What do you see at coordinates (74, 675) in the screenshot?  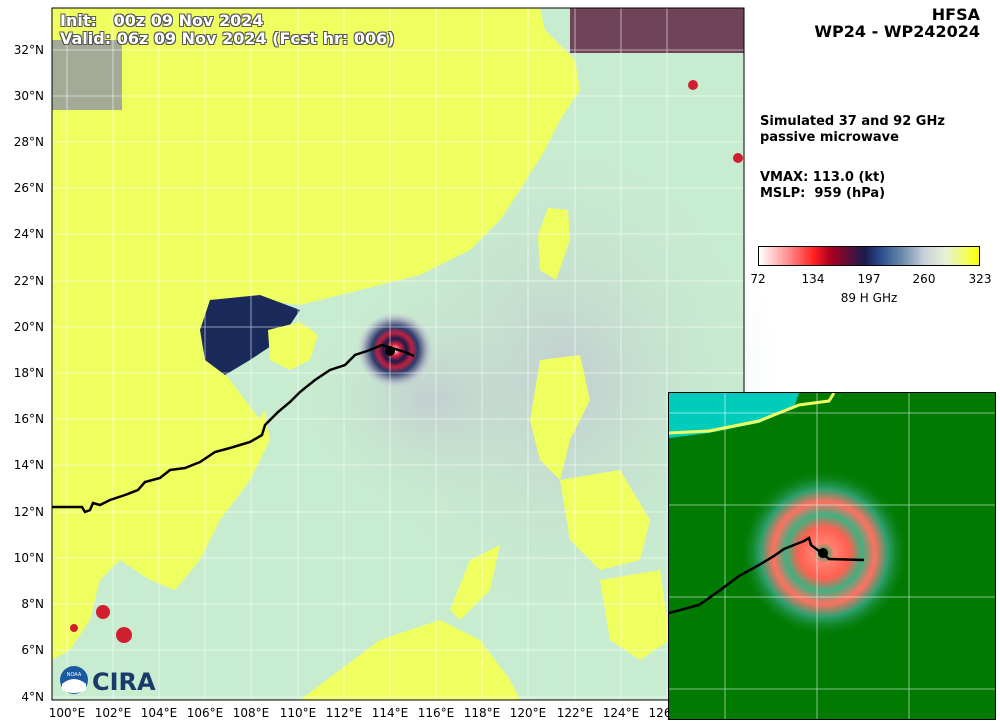 I see `noaa-logo-text: NOAA` at bounding box center [74, 675].